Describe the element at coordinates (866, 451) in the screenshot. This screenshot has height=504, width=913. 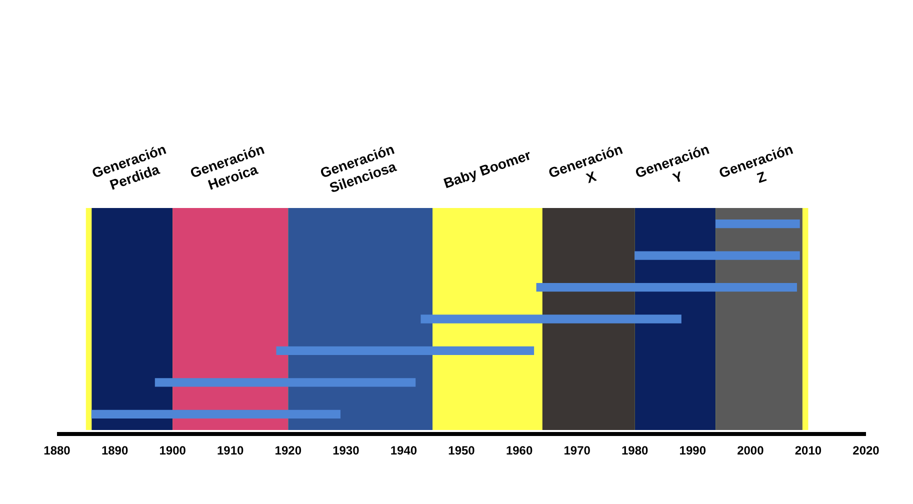
I see `x-tick-label: 2020` at that location.